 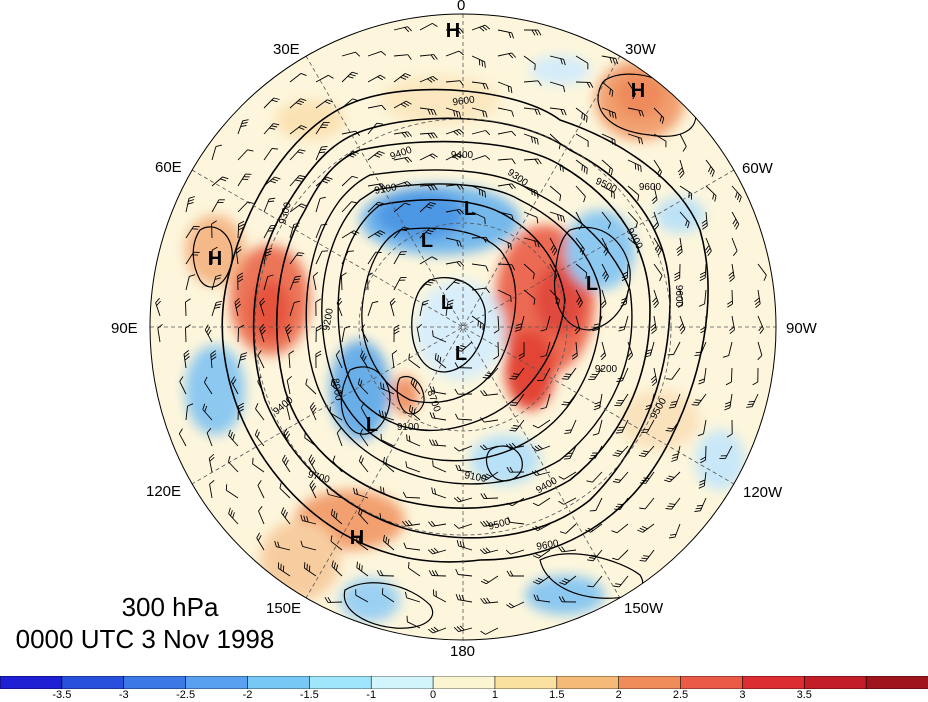 I want to click on lon-label-60e: 60E, so click(x=168, y=167).